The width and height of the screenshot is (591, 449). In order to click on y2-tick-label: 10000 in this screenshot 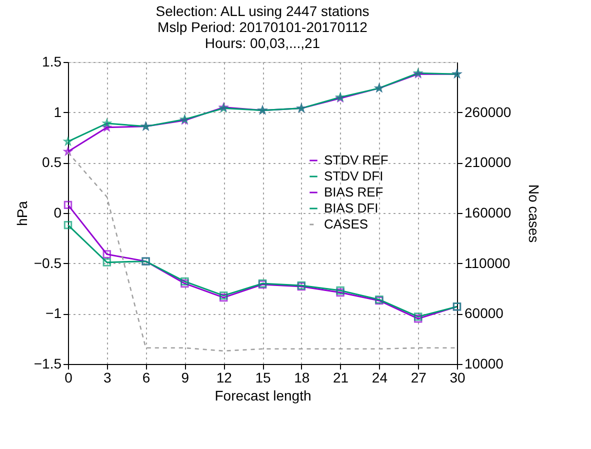, I will do `click(484, 364)`.